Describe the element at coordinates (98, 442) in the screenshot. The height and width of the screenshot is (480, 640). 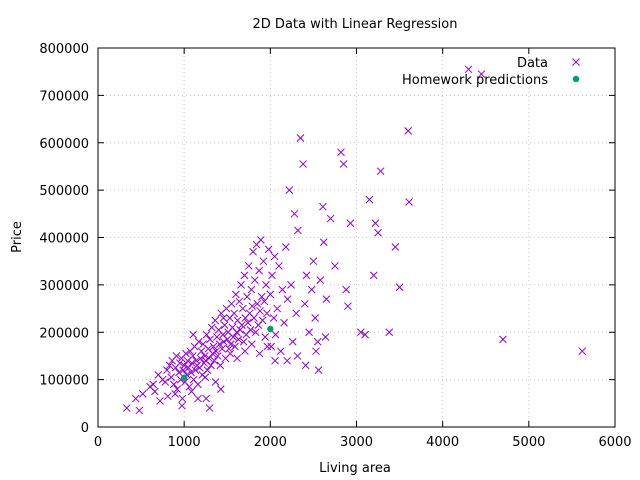
I see `x-tick-label: 0` at that location.